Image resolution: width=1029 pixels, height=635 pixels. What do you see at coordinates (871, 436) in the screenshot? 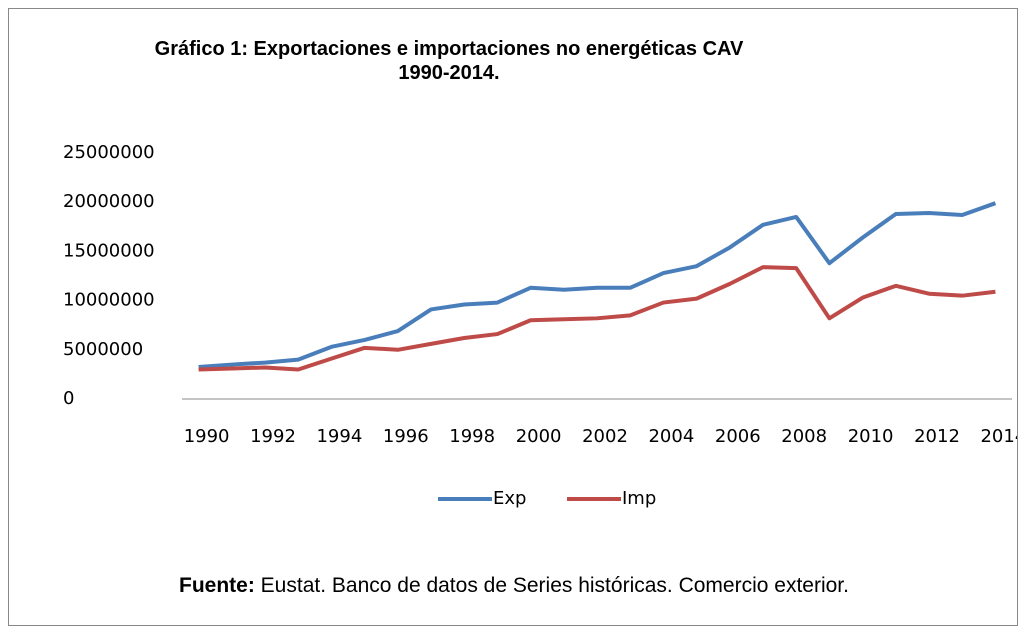
I see `x-tick-label: 2010` at bounding box center [871, 436].